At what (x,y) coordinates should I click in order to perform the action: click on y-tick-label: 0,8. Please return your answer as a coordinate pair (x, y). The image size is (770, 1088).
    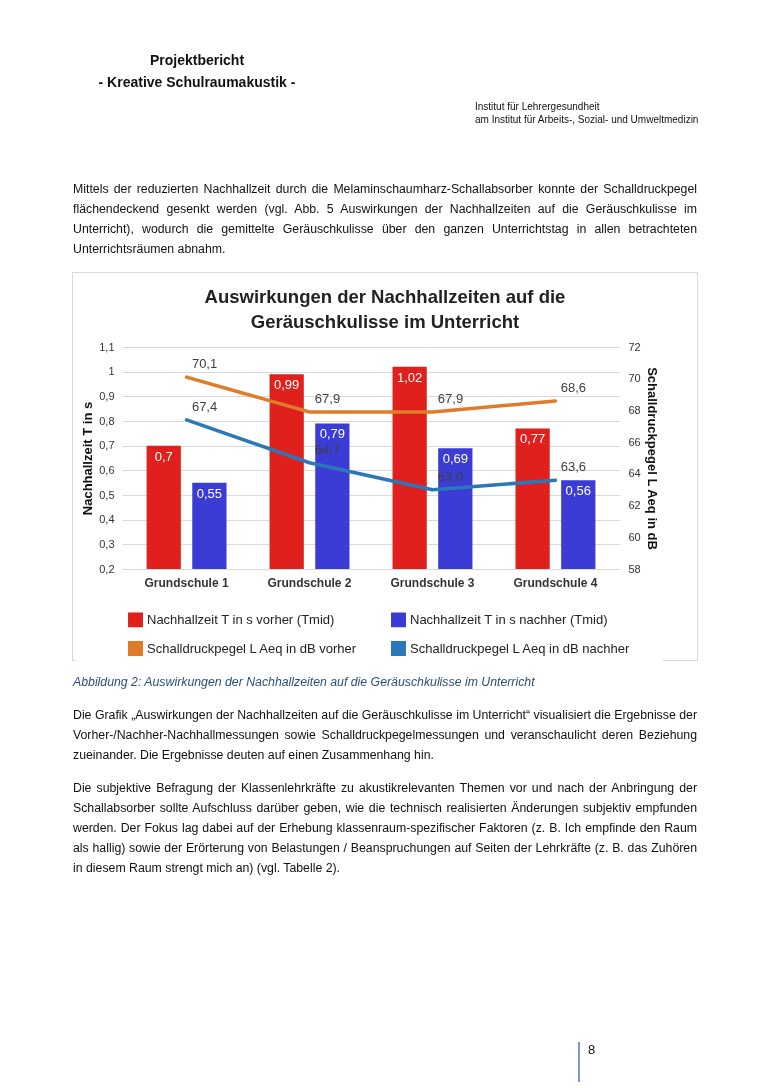
    Looking at the image, I should click on (107, 420).